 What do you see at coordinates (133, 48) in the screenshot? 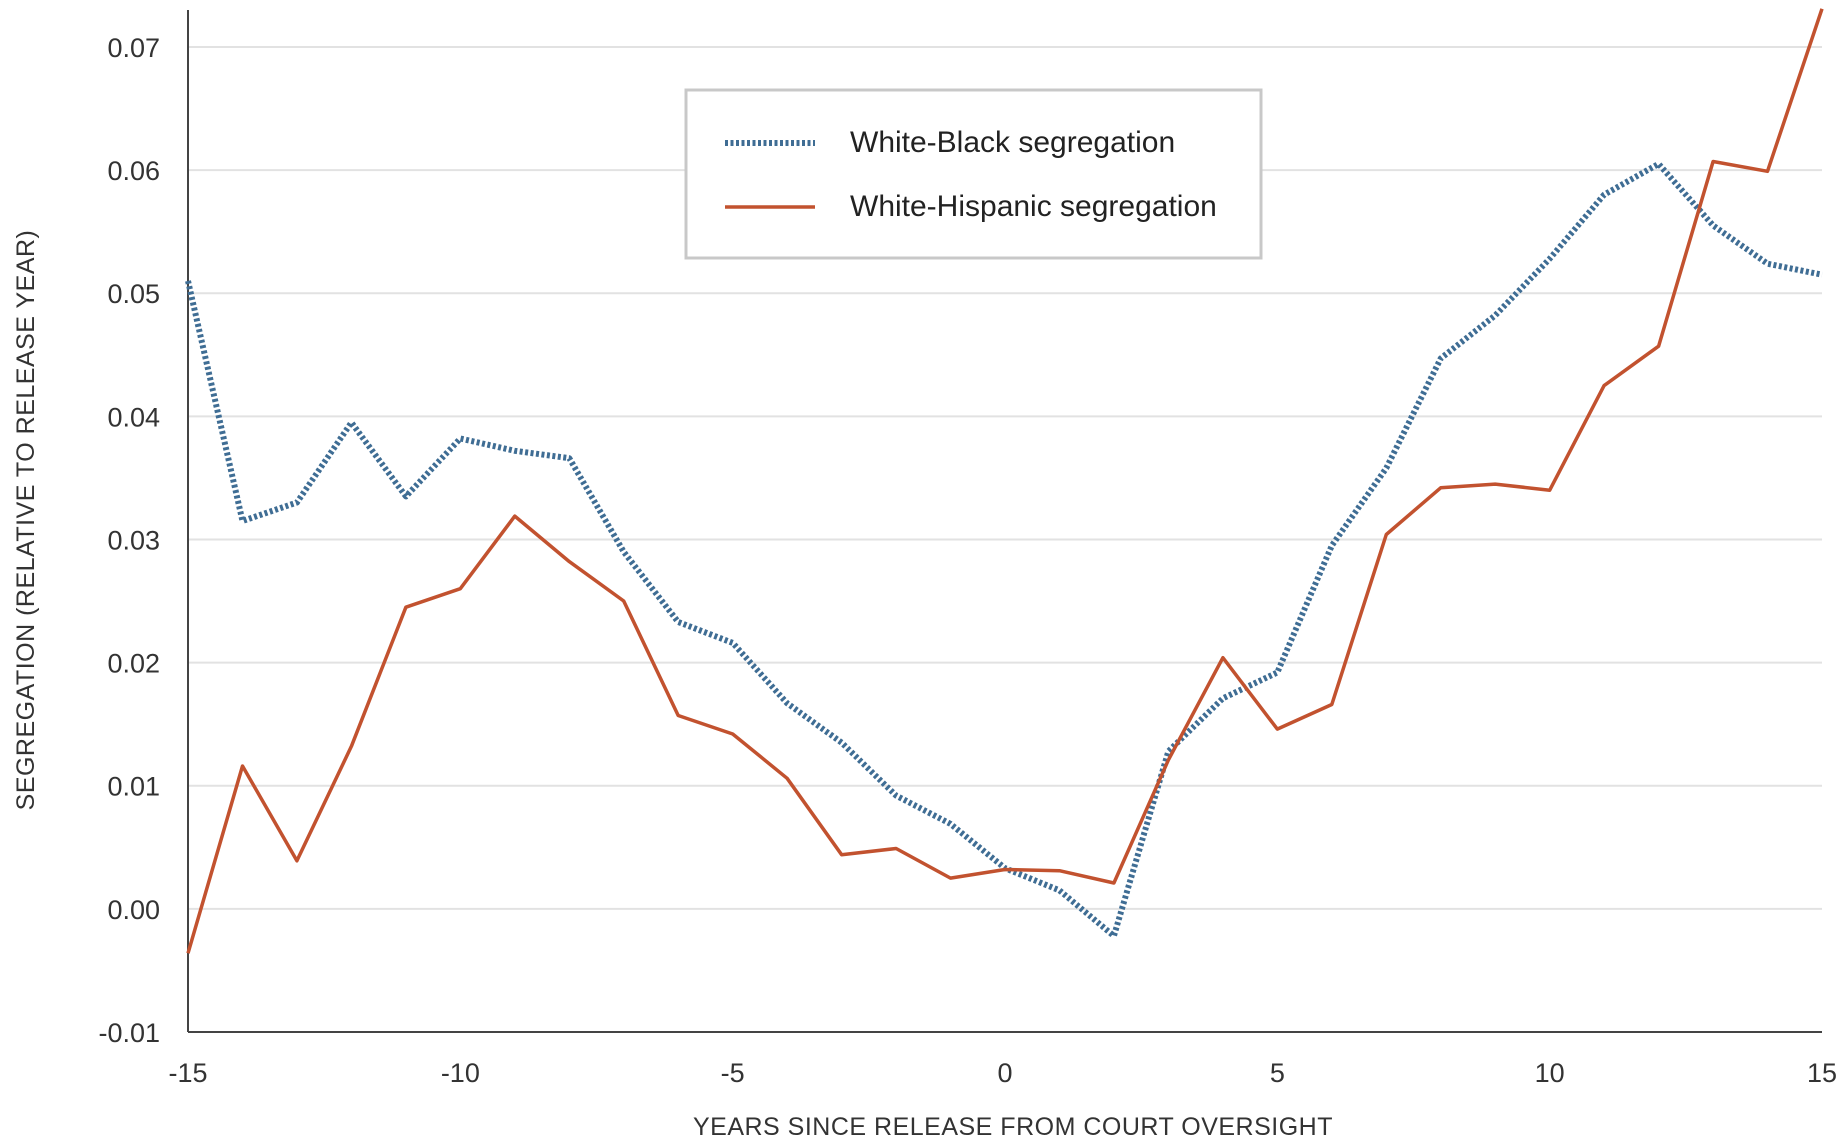
I see `y-tick-label: 0.07` at bounding box center [133, 48].